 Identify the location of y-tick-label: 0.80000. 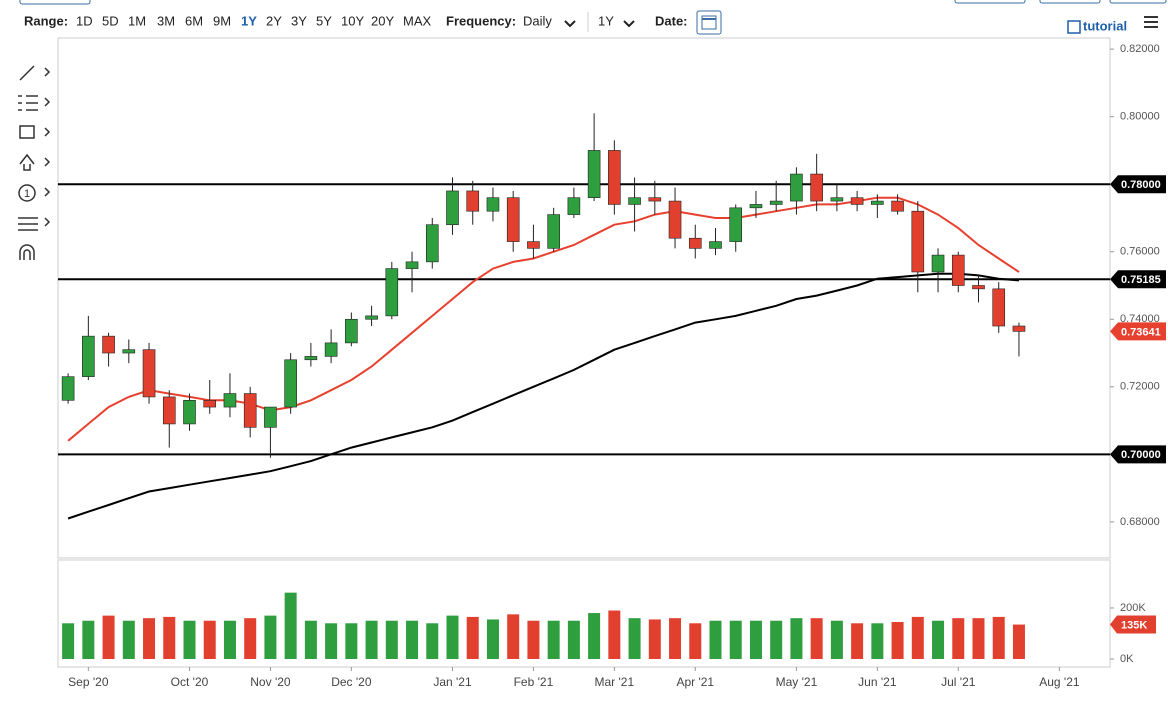
(1140, 117).